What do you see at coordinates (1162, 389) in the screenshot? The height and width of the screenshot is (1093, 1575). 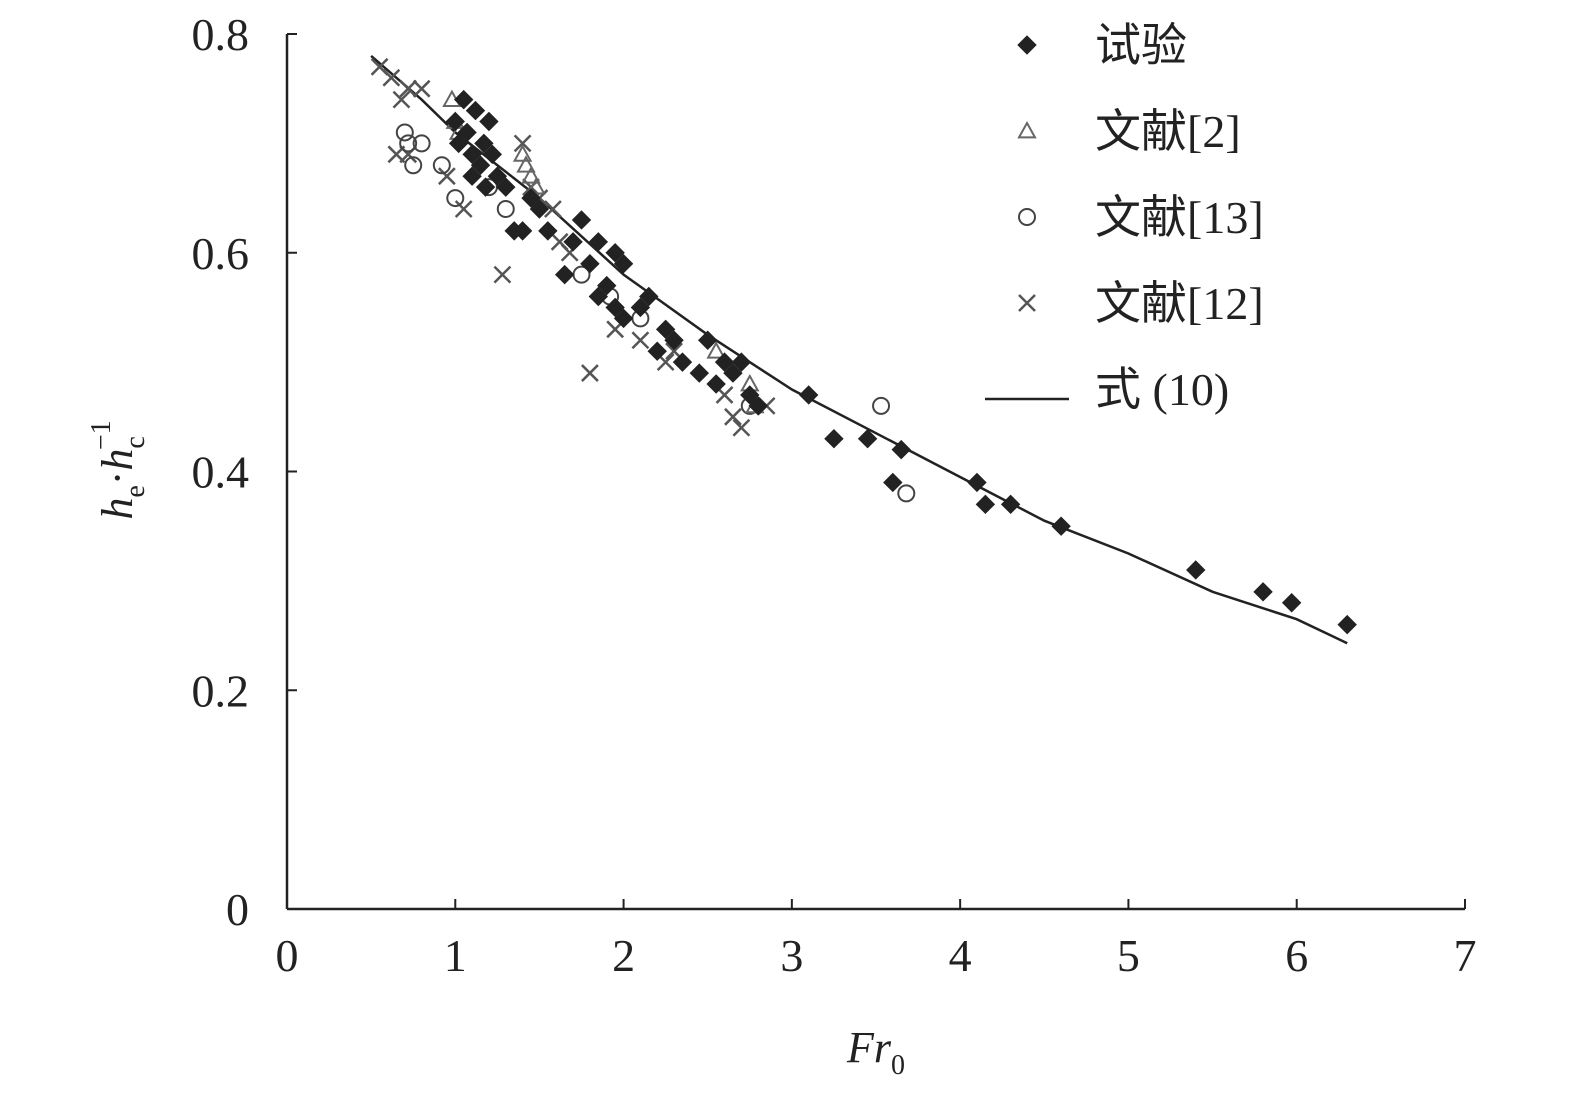 I see `legend-label: 式 (10)` at bounding box center [1162, 389].